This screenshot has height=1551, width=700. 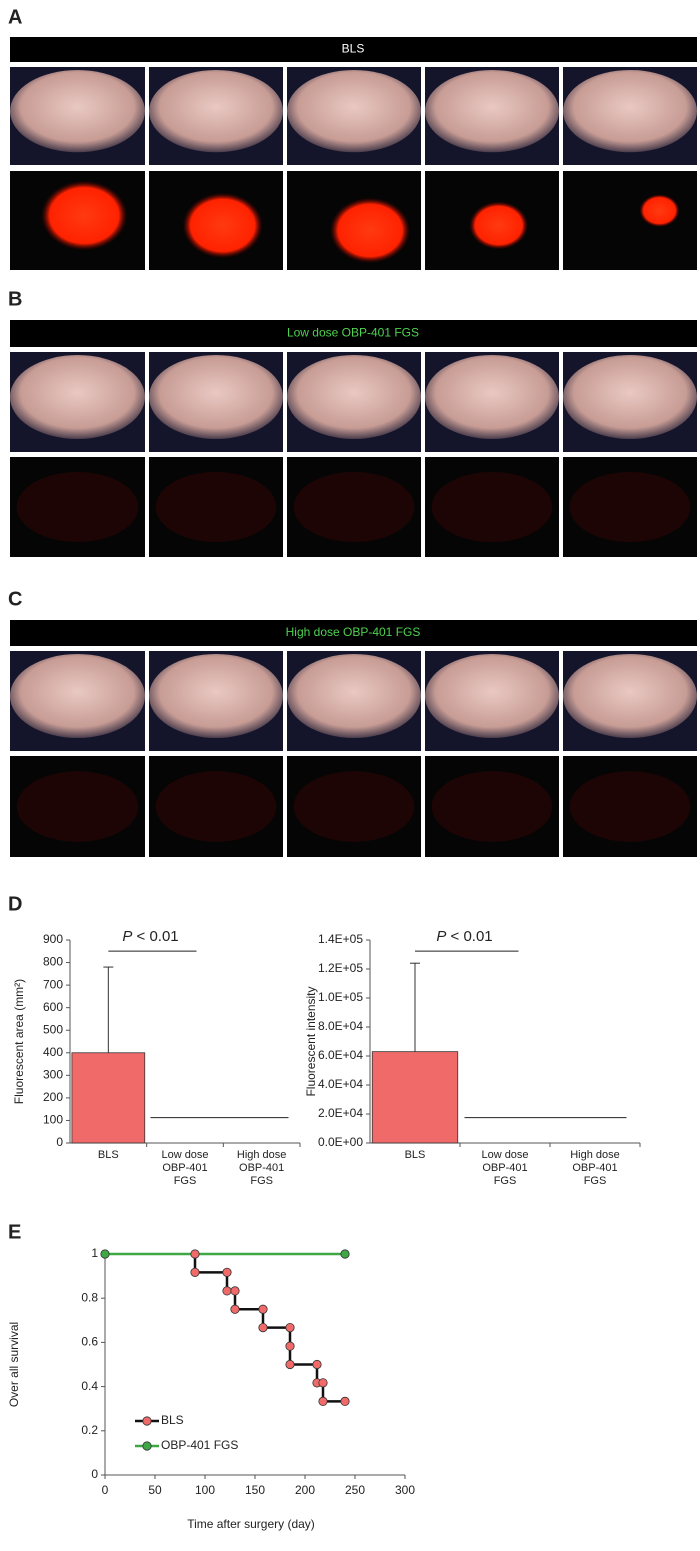 I want to click on x-tick-label: Low dose OBP-401 FGS, so click(x=505, y=1168).